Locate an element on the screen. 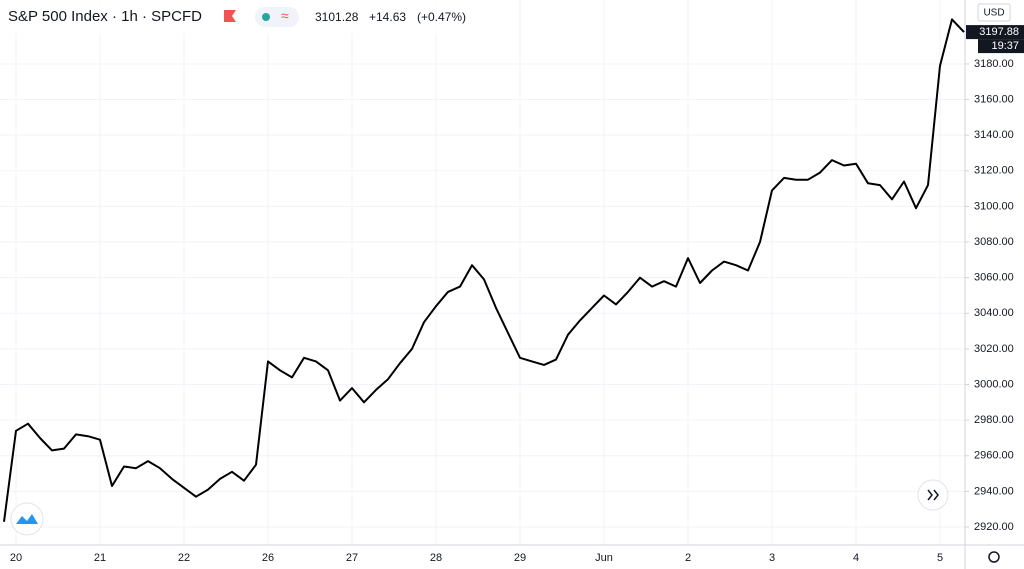 This screenshot has width=1024, height=569. logo is located at coordinates (27, 519).